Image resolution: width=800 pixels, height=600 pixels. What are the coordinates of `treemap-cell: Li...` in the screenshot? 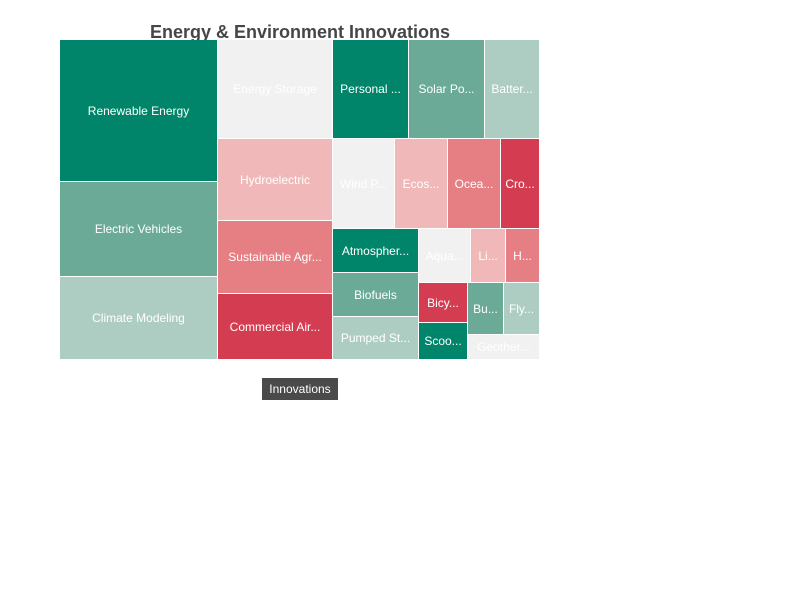 It's located at (488, 256).